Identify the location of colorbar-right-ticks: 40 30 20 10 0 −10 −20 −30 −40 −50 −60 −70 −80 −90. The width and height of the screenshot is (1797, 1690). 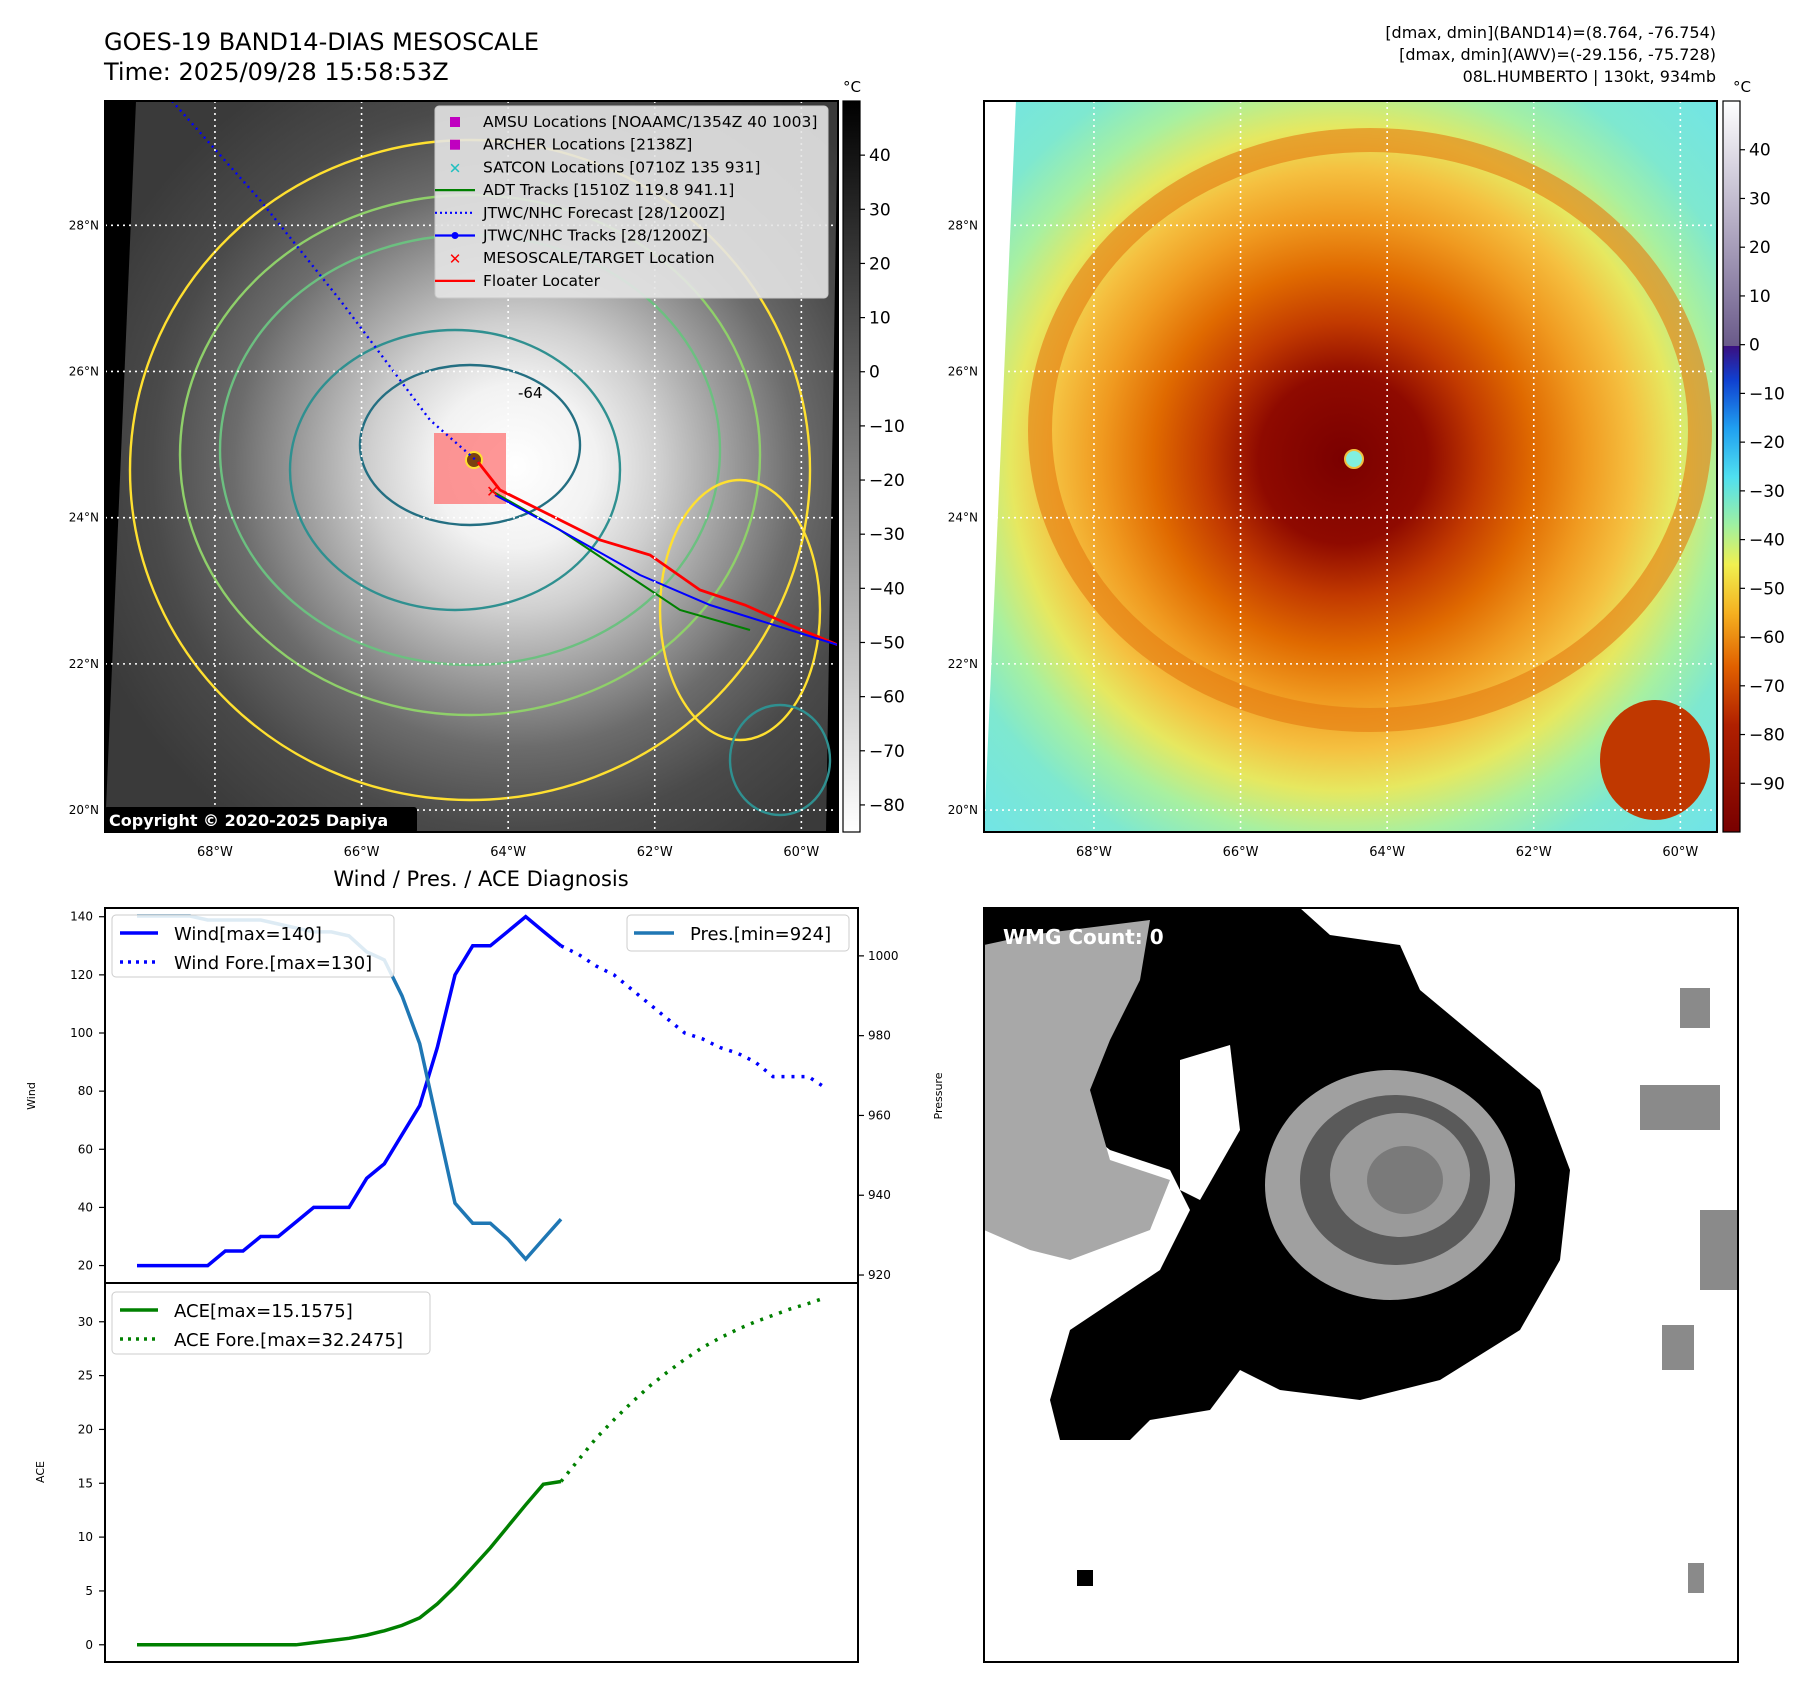
(1762, 467).